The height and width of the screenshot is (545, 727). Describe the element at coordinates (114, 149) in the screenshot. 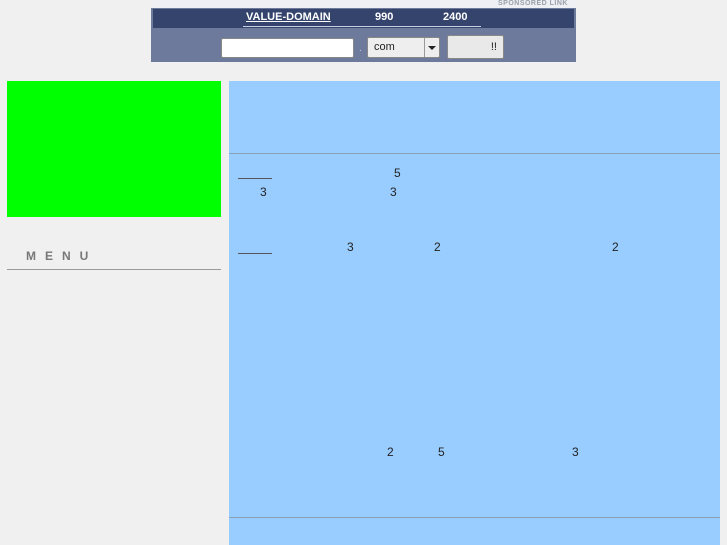

I see `sidebar-image` at that location.